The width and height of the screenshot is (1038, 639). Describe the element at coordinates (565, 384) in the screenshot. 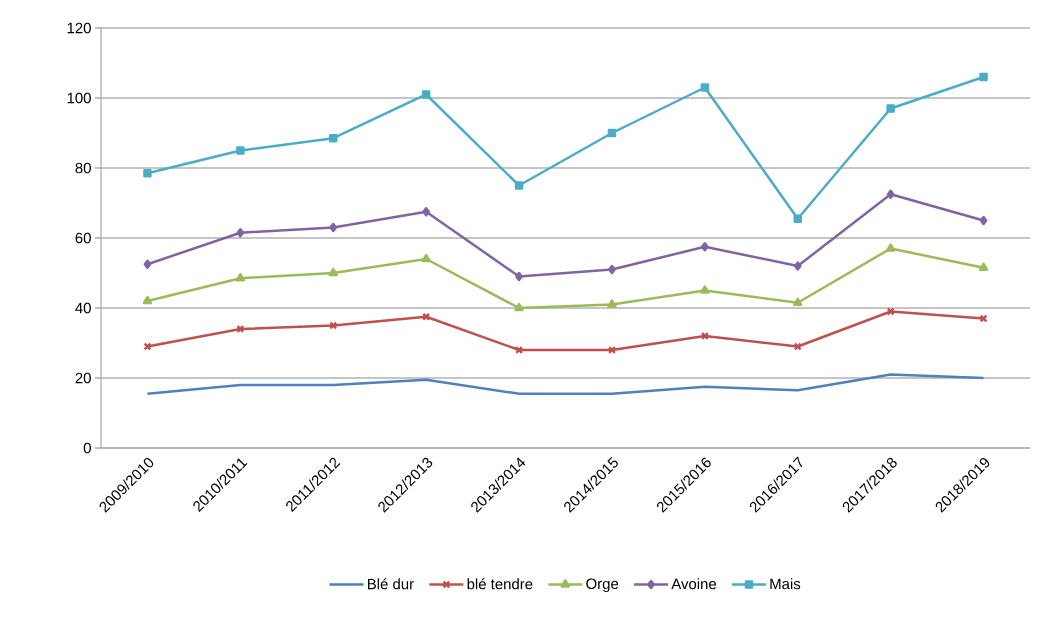

I see `line-series` at that location.